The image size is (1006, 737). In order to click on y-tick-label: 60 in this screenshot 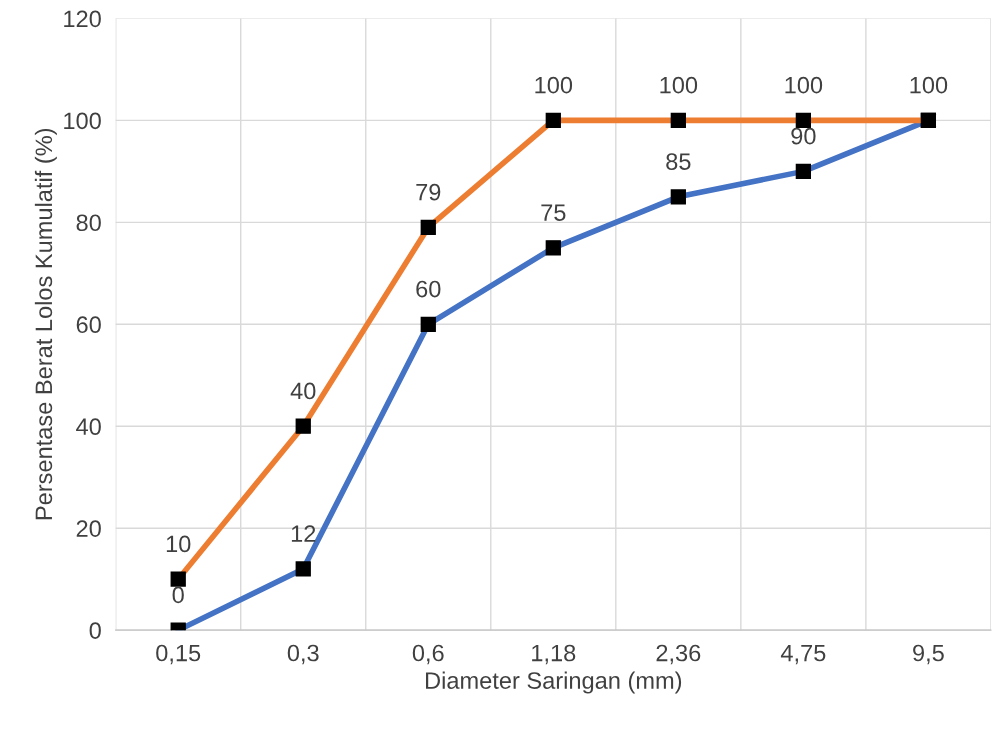, I will do `click(88, 325)`.